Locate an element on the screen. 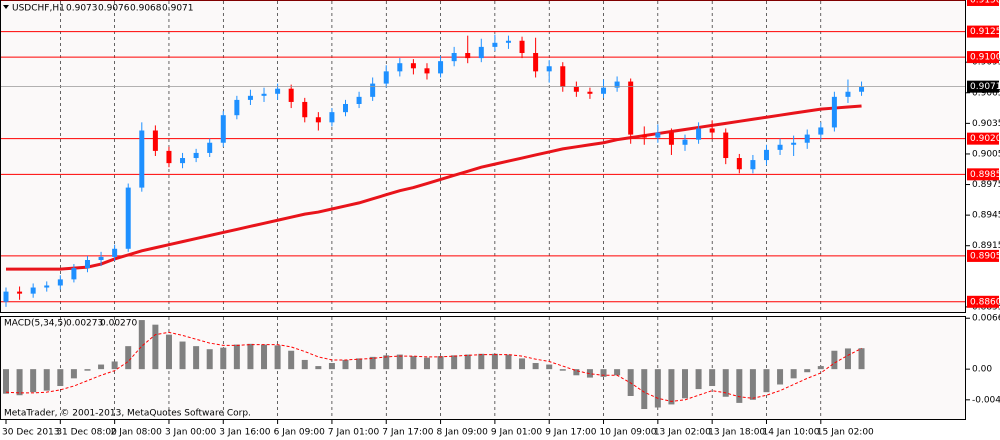  indicator-readout: 0.00270 is located at coordinates (118, 324).